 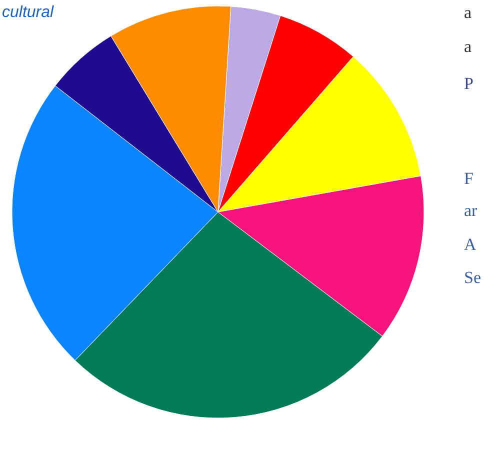 I want to click on text: ar, so click(x=471, y=210).